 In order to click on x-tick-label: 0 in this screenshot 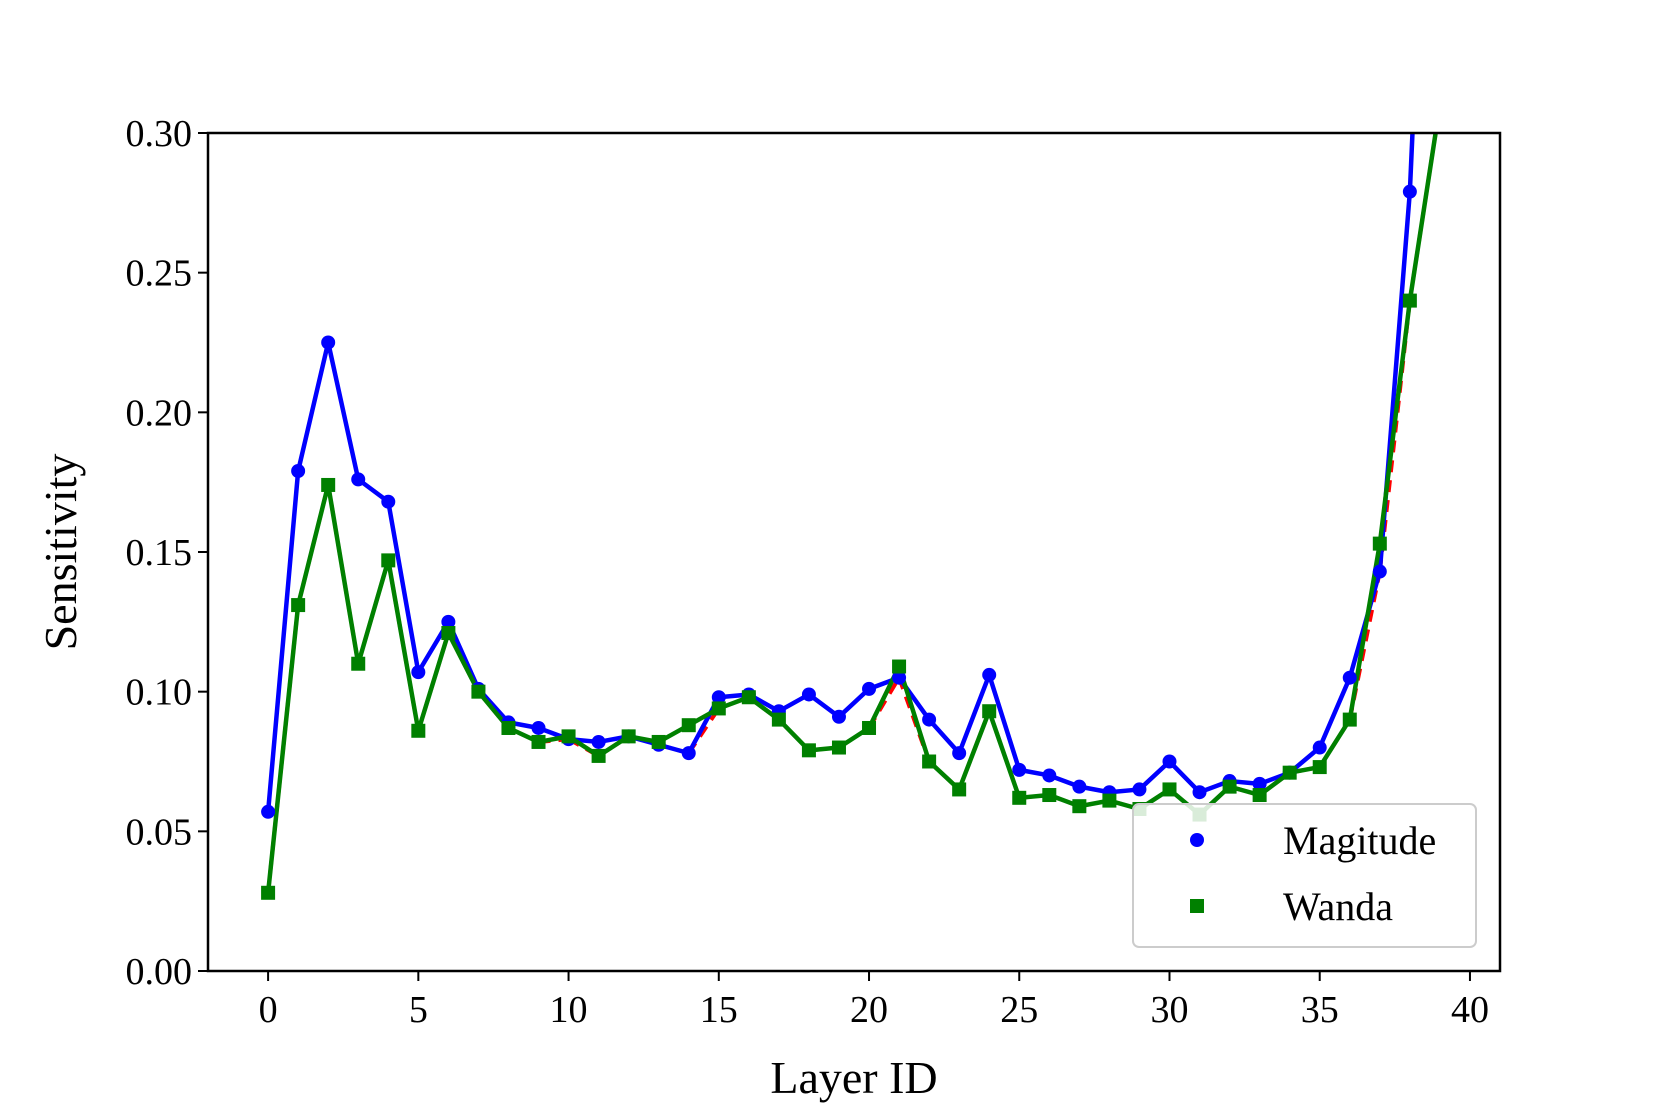, I will do `click(268, 1010)`.